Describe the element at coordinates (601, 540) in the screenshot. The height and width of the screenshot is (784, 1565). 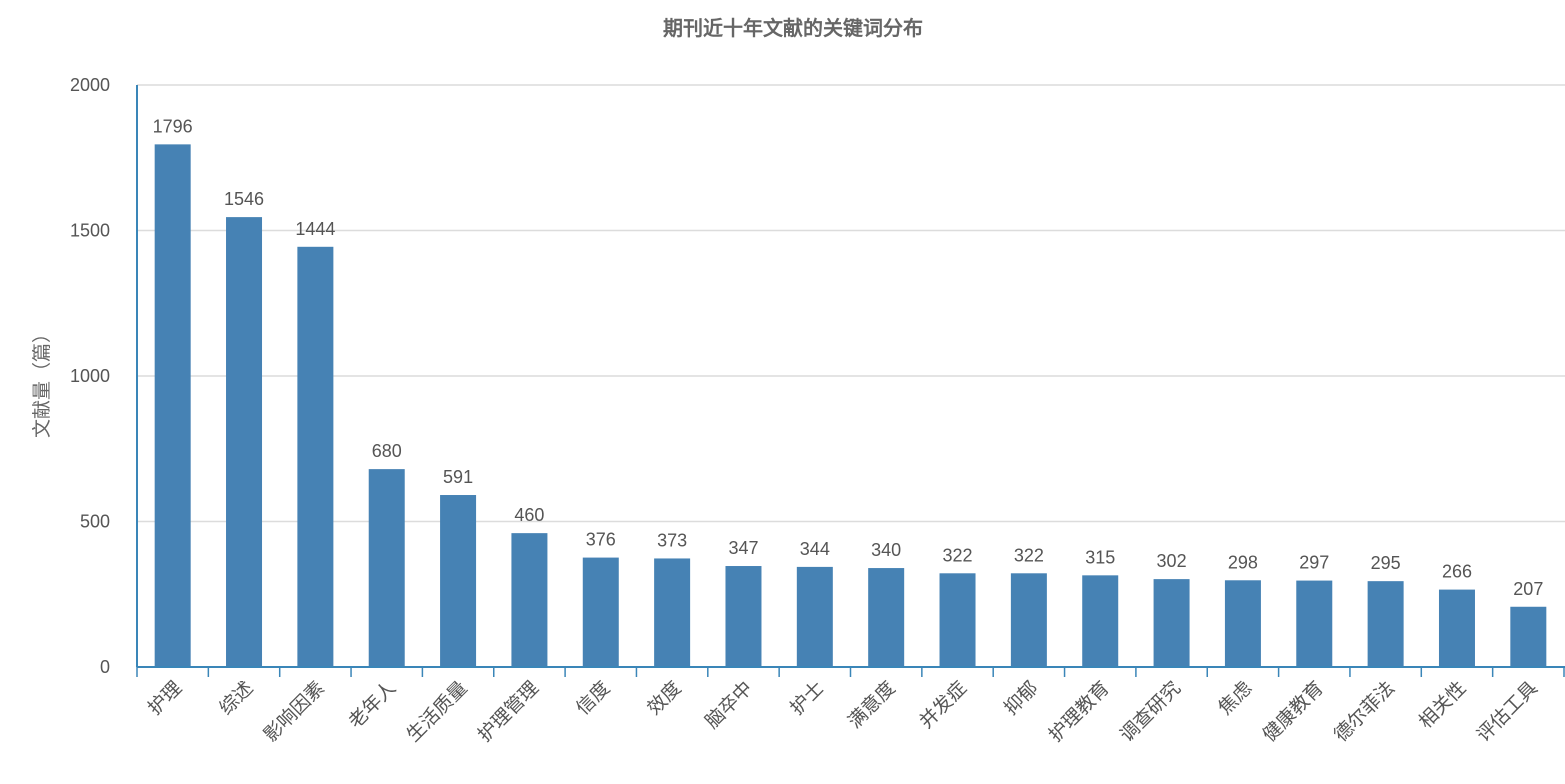
I see `data-label: 376` at that location.